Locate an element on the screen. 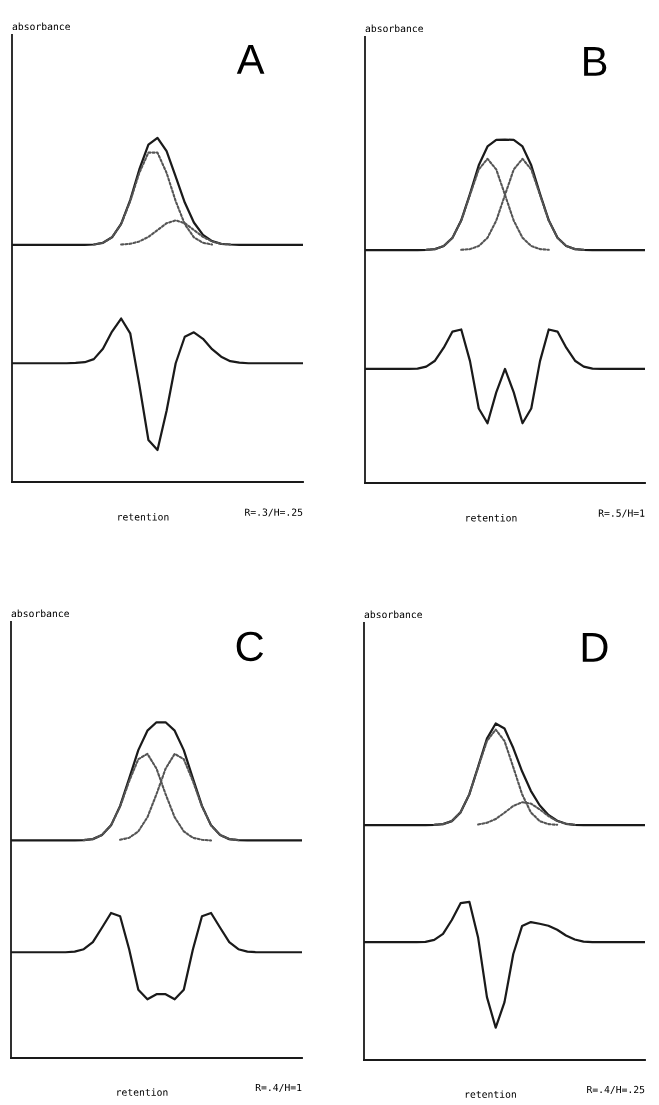  text: R=.5/H=1 is located at coordinates (621, 513).